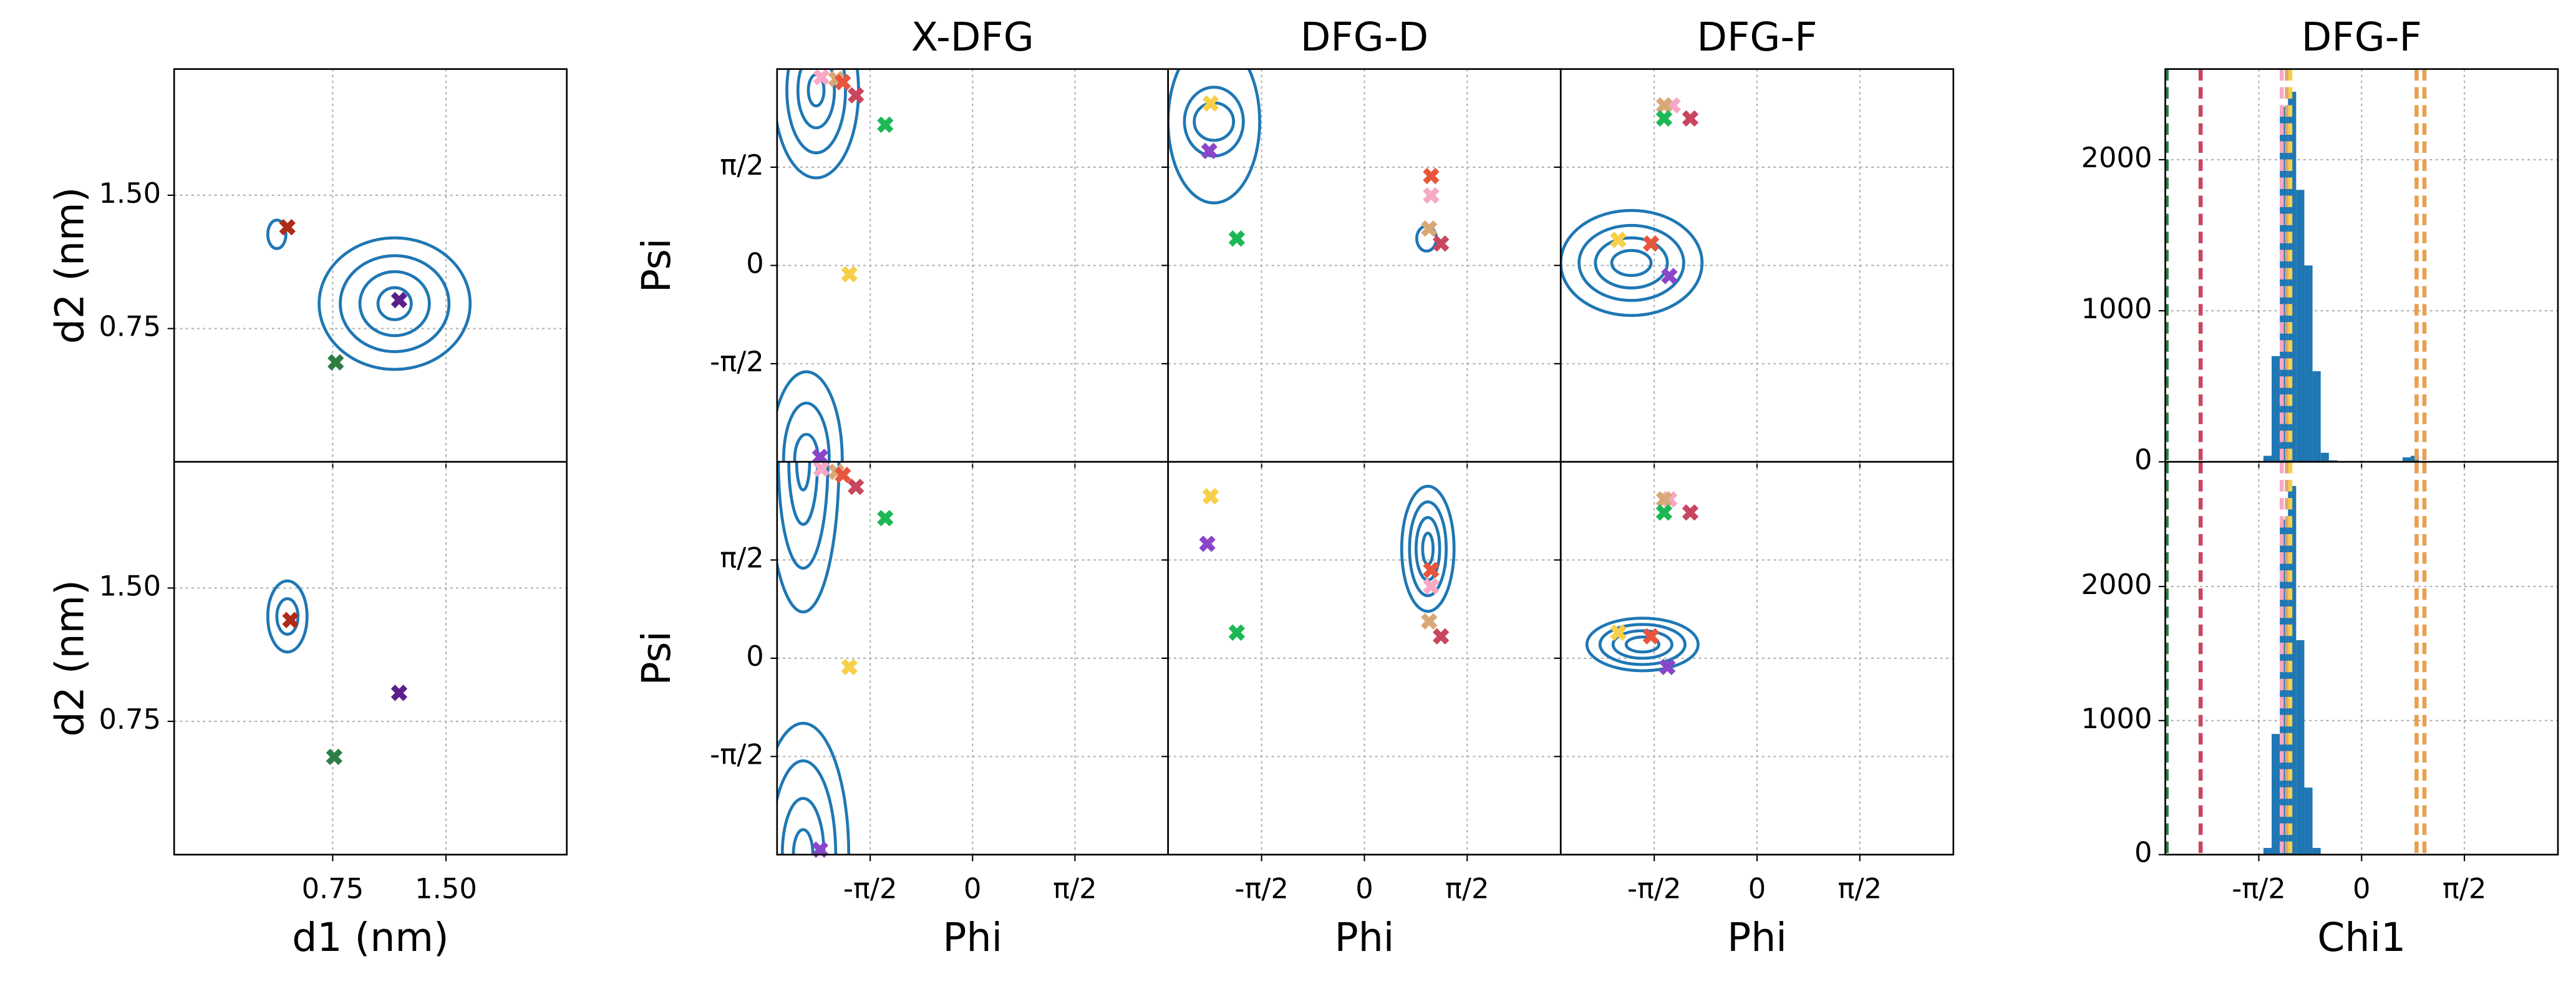 This screenshot has height=984, width=2576. What do you see at coordinates (656, 658) in the screenshot?
I see `y-axis-label: Psi` at bounding box center [656, 658].